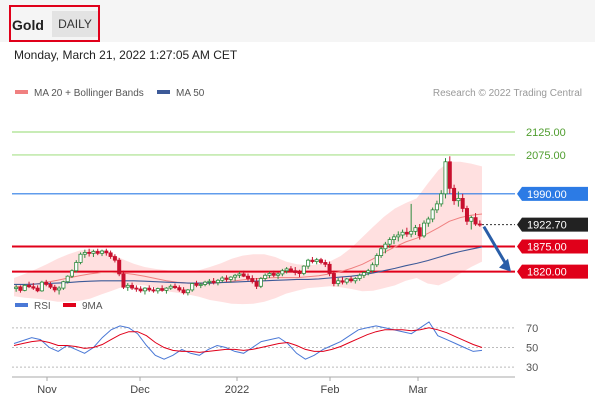 The height and width of the screenshot is (411, 595). I want to click on support-tag-bg, so click(552, 271).